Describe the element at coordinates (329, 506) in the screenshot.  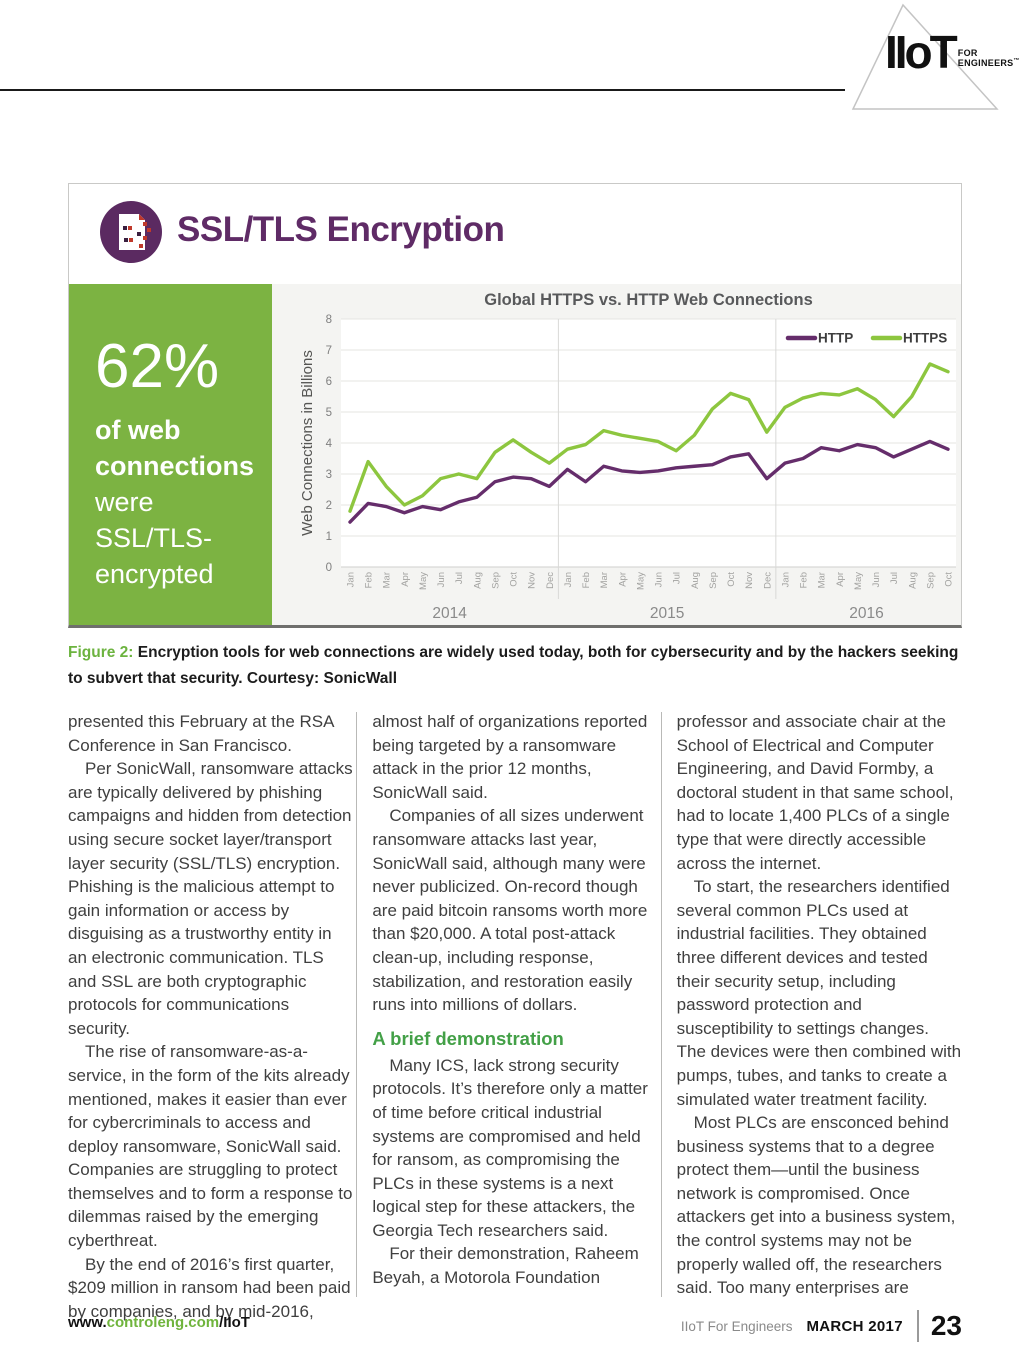
I see `y-tick-label: 2` at that location.